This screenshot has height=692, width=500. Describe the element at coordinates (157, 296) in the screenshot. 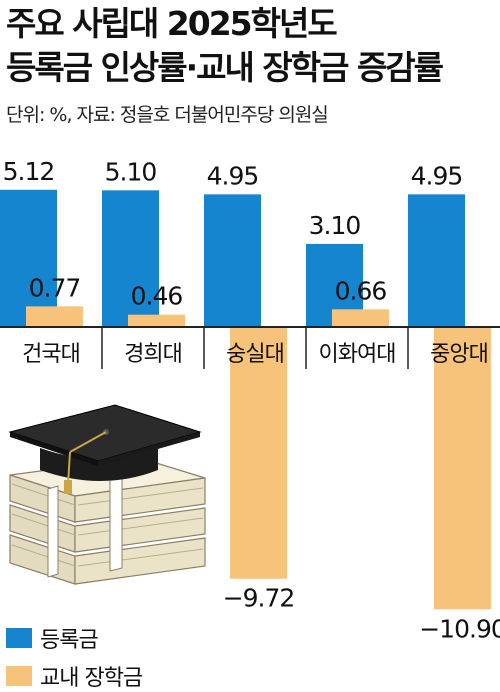

I see `data-label-scholarship: 0.46` at that location.